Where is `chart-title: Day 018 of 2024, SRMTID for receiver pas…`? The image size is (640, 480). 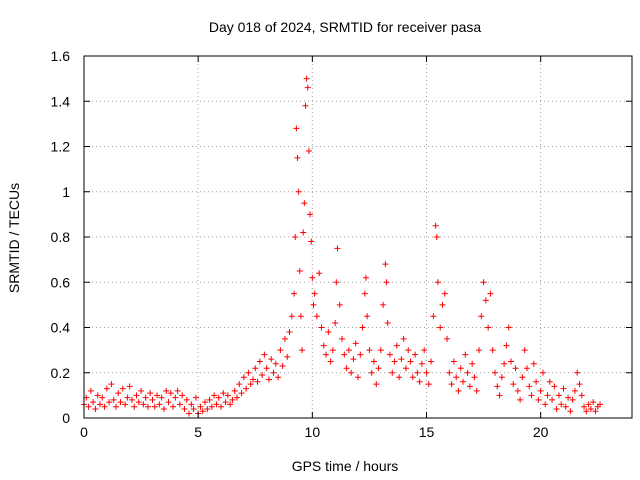 chart-title: Day 018 of 2024, SRMTID for receiver pas… is located at coordinates (345, 27).